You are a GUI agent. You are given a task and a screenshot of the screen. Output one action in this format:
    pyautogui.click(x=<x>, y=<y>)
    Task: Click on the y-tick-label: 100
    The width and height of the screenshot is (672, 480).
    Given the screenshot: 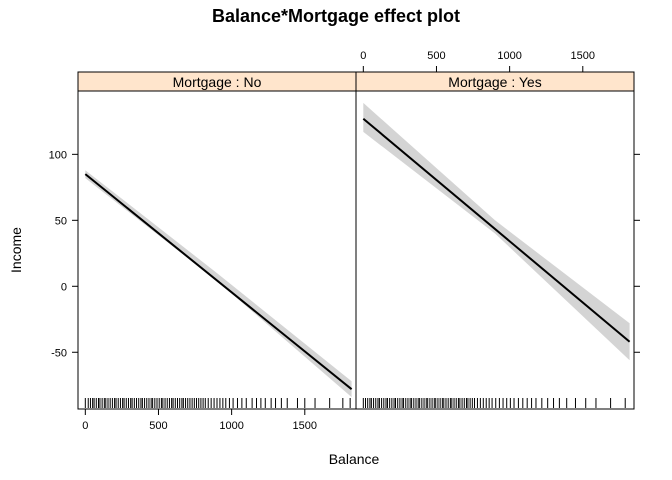 What is the action you would take?
    pyautogui.click(x=58, y=155)
    